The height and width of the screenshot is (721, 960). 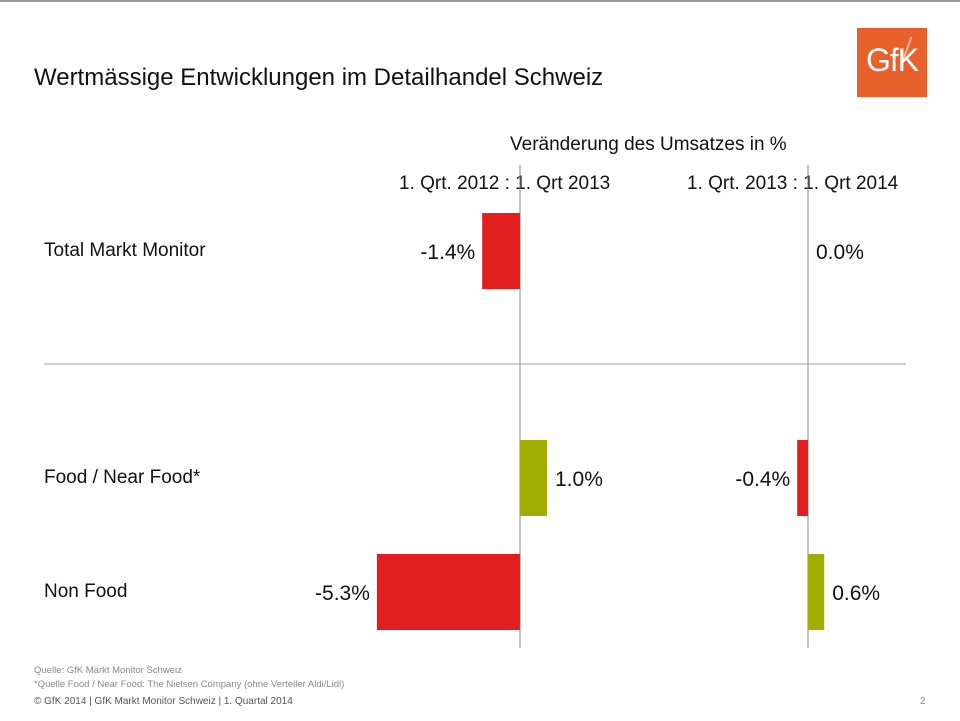 What do you see at coordinates (793, 183) in the screenshot?
I see `period-header-right: 1. Qrt. 2013 : 1. Qrt 2014` at bounding box center [793, 183].